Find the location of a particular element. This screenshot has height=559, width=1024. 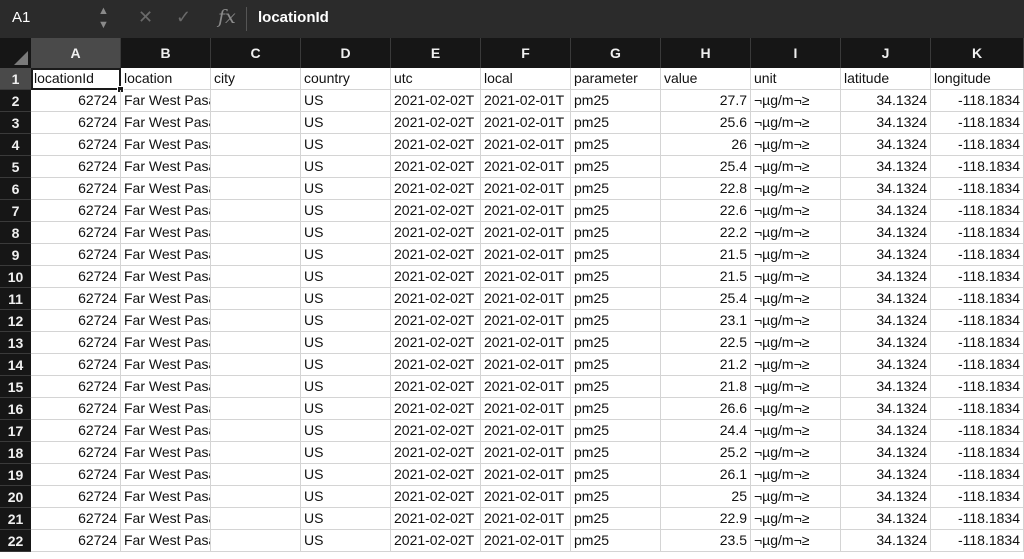

name-box: A1 ▲ ▼ is located at coordinates (62, 19).